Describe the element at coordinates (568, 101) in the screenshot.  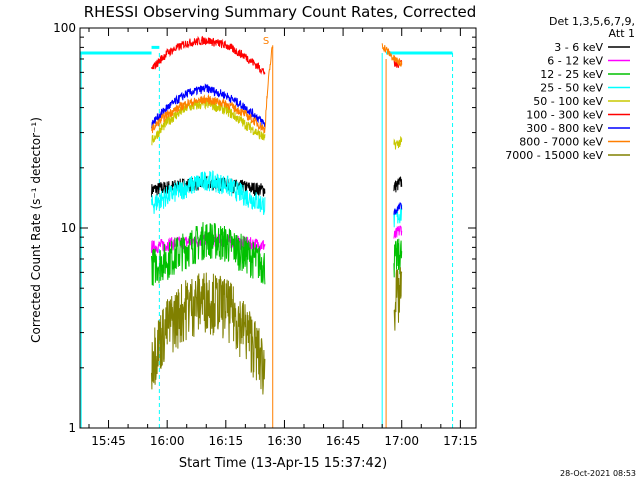
I see `legend-label: 50 - 100 keV` at that location.